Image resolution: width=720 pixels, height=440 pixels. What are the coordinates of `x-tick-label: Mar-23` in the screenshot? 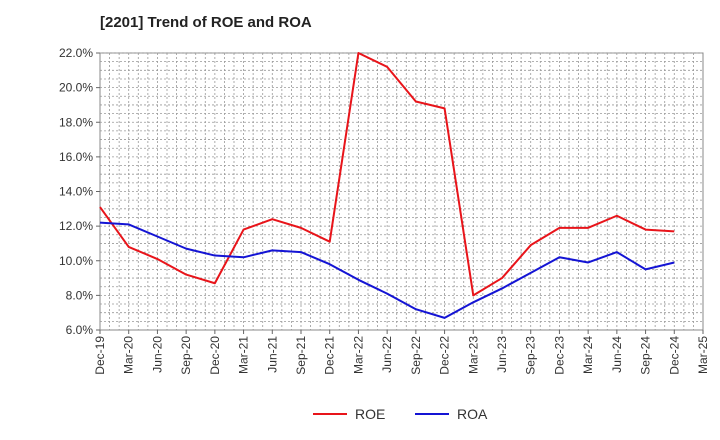 It's located at (473, 355).